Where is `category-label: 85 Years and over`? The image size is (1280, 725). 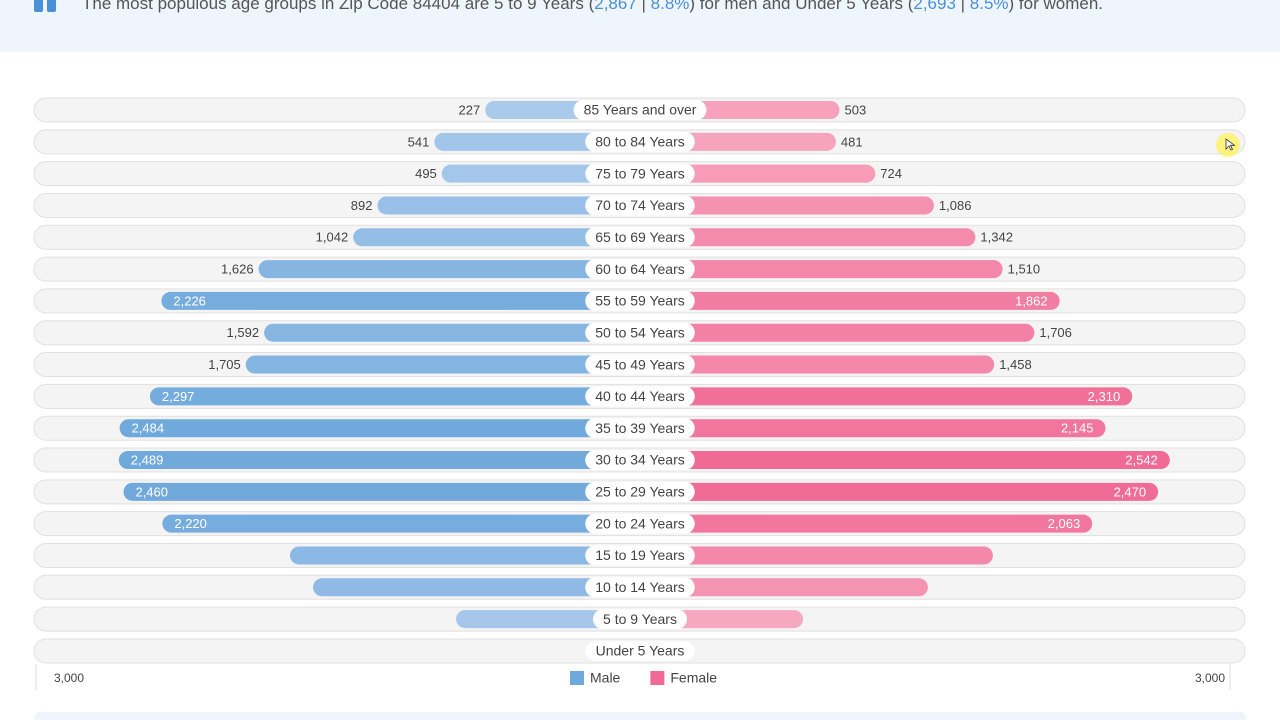
category-label: 85 Years and over is located at coordinates (640, 110).